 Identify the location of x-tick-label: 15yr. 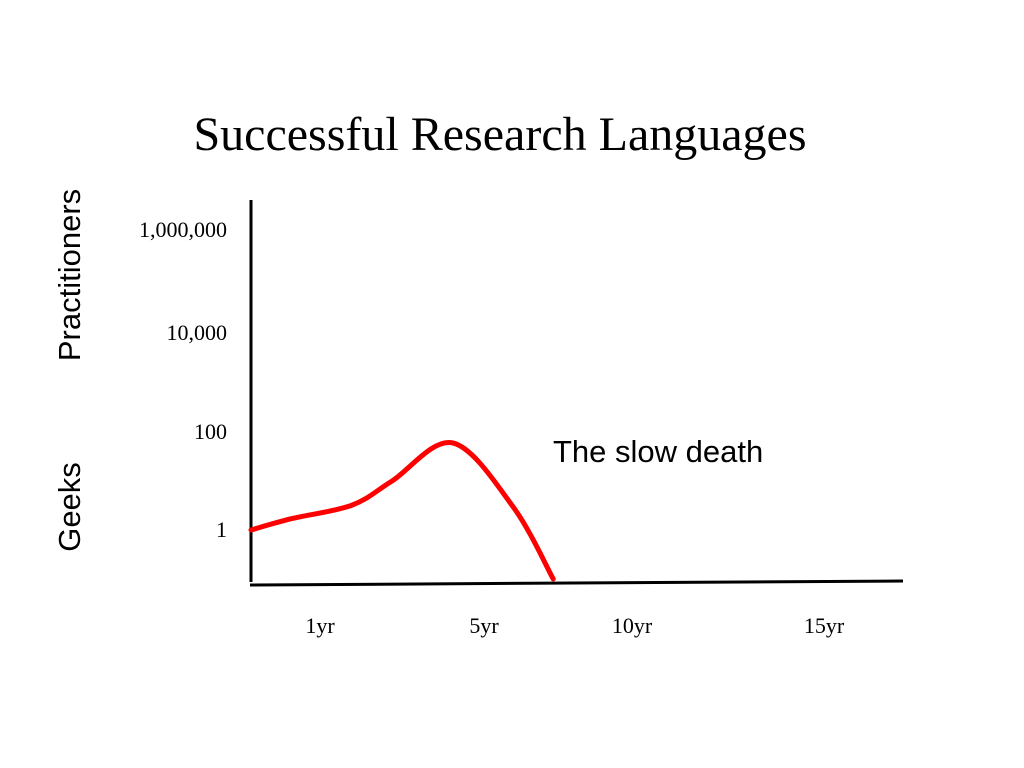
(824, 625).